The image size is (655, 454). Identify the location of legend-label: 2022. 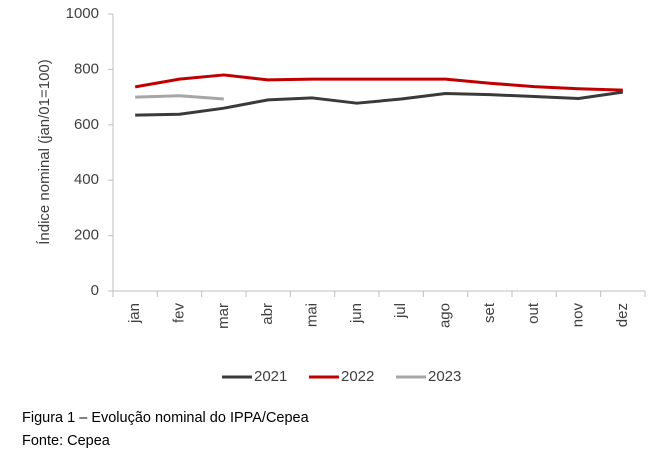
(357, 376).